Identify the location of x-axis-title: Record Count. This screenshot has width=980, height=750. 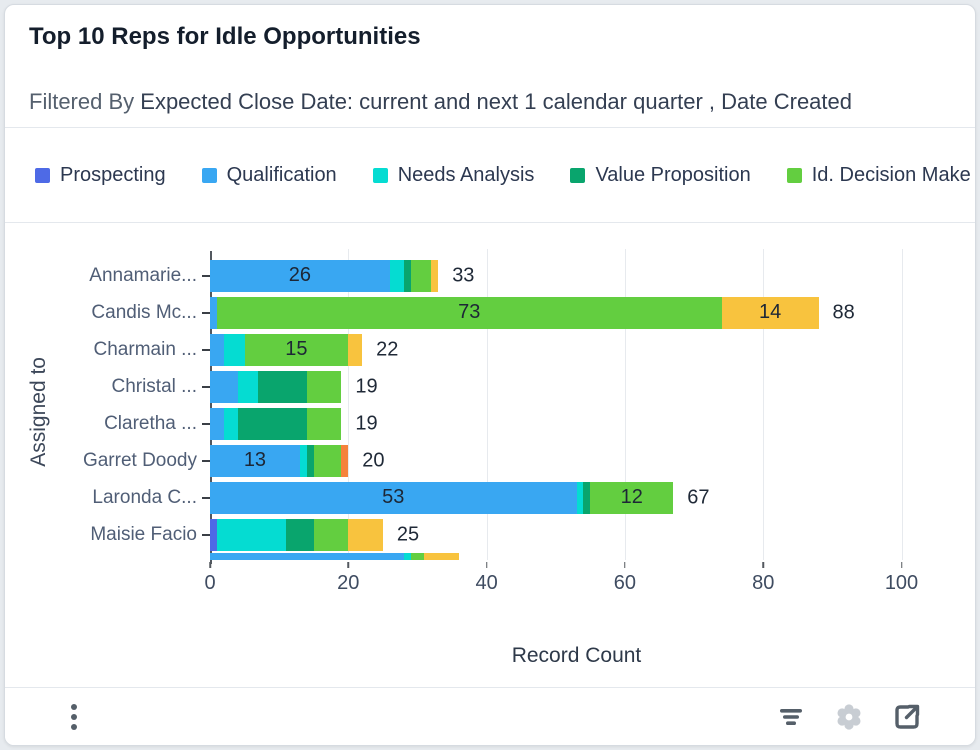
(576, 655).